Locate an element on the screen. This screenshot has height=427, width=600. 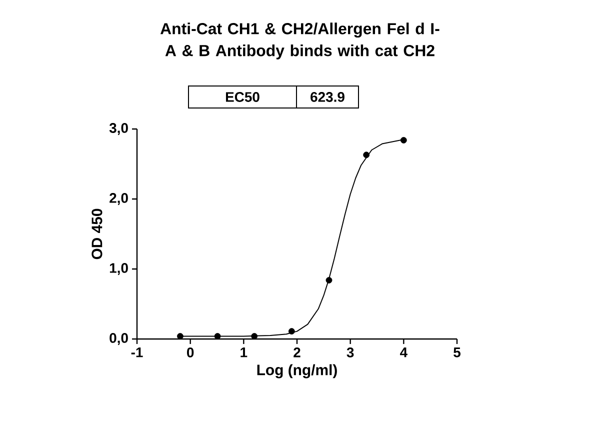
x-axis-title: Log (ng/ml) is located at coordinates (297, 371).